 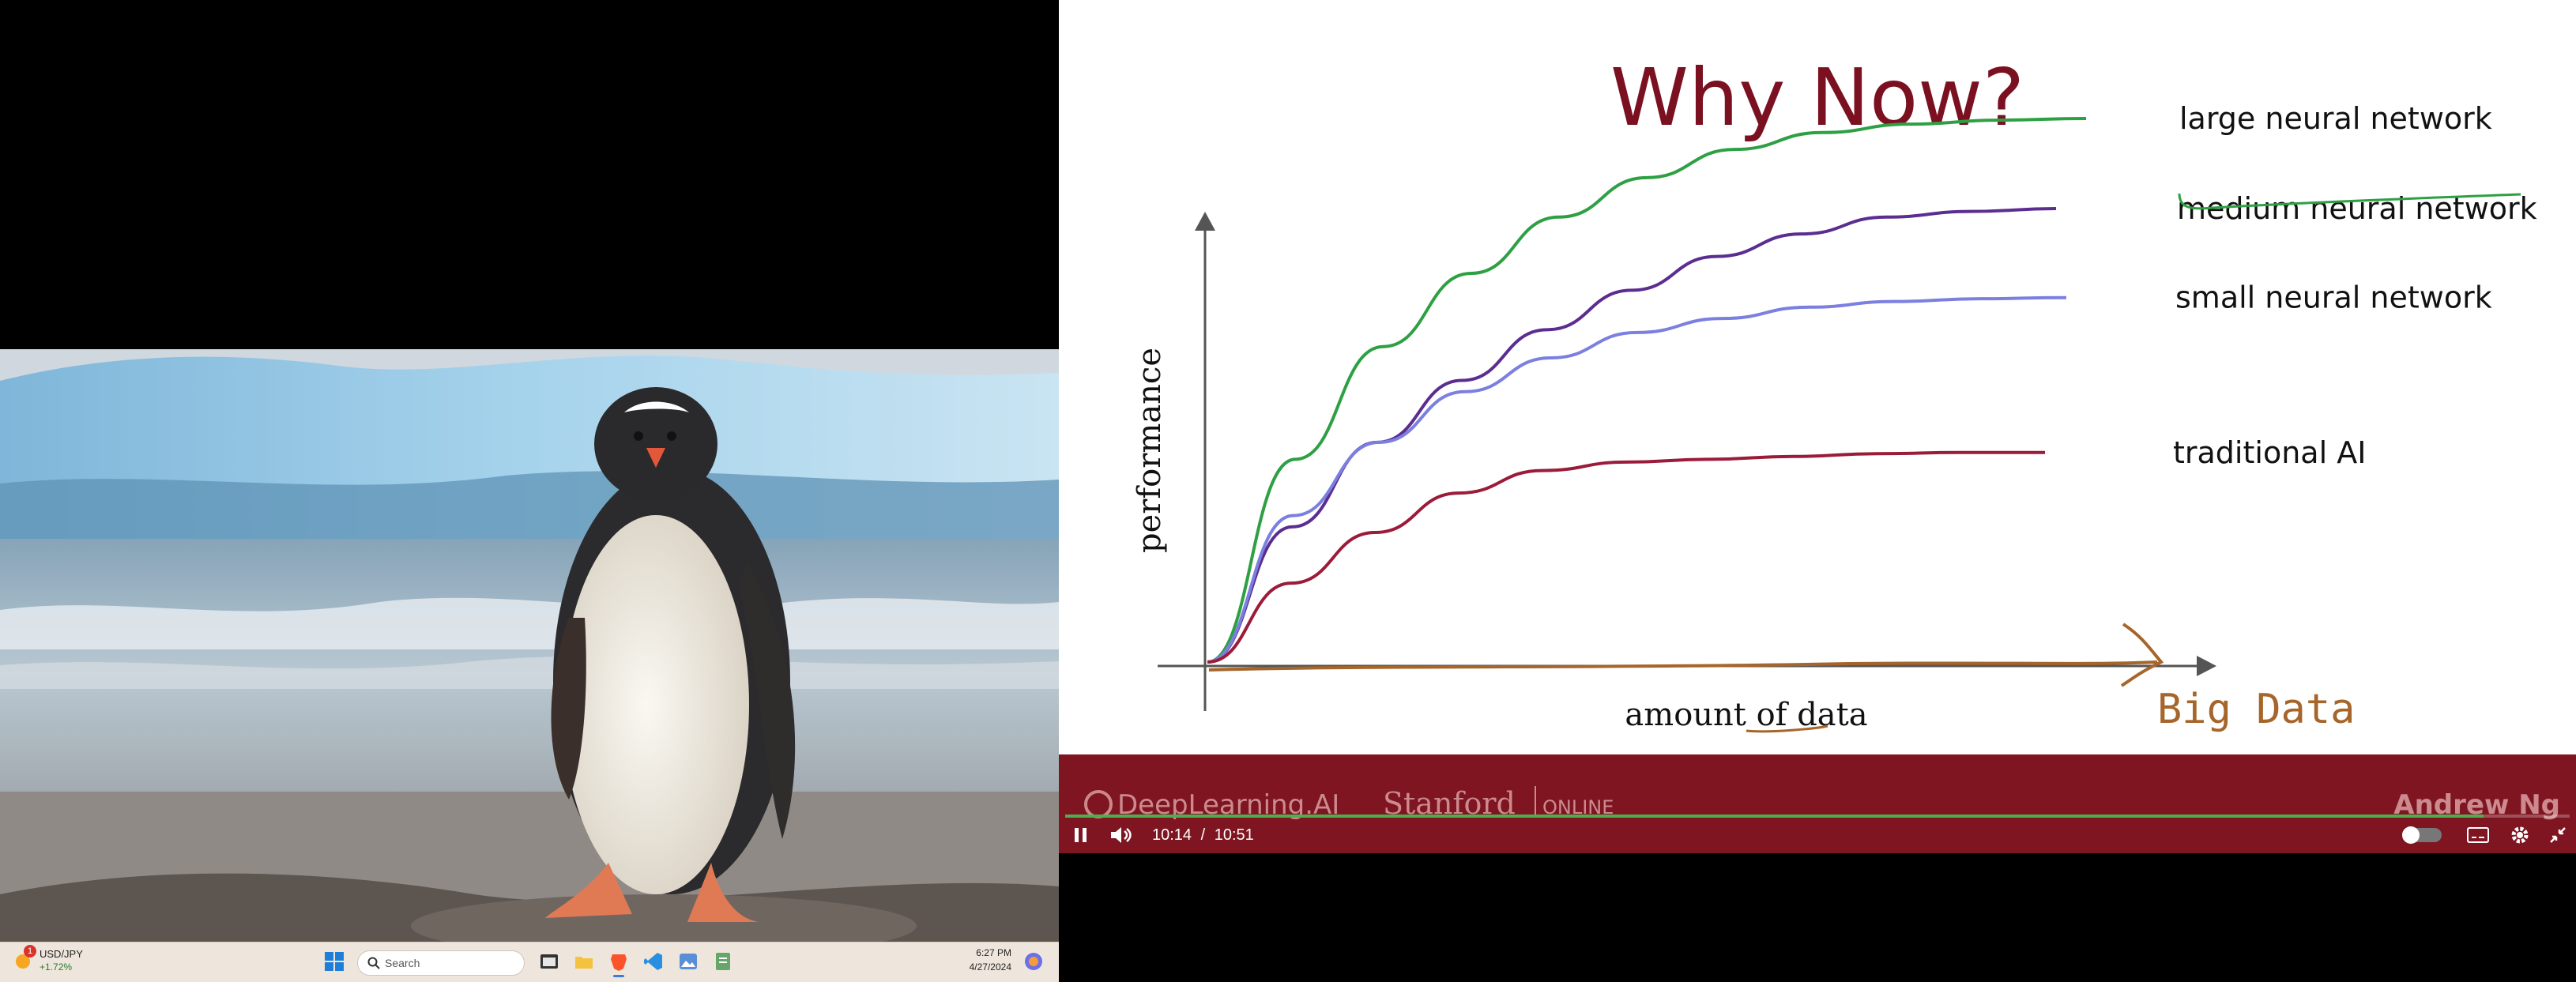 What do you see at coordinates (2349, 201) in the screenshot?
I see `legend-underline-large` at bounding box center [2349, 201].